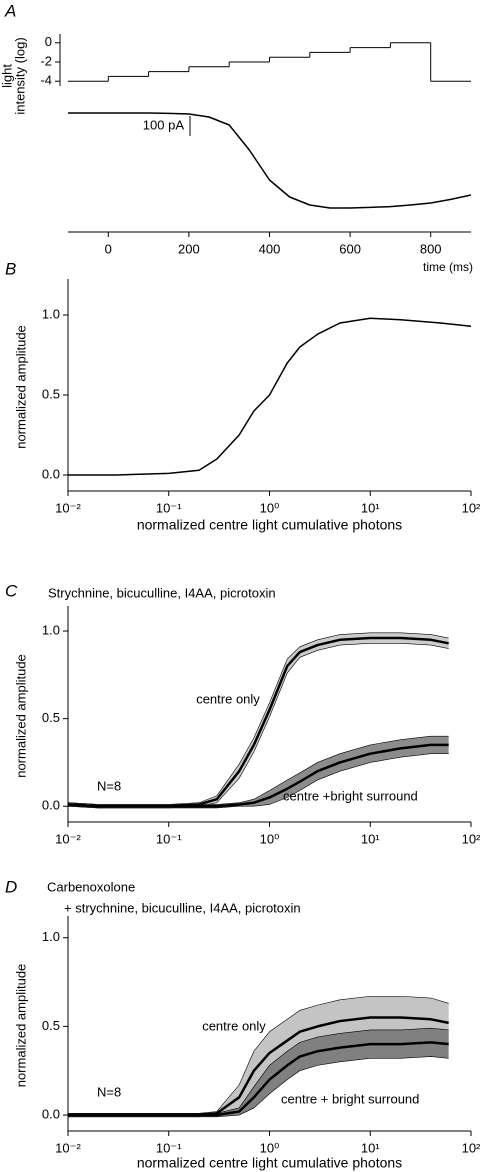  What do you see at coordinates (10, 268) in the screenshot?
I see `panel-label: B` at bounding box center [10, 268].